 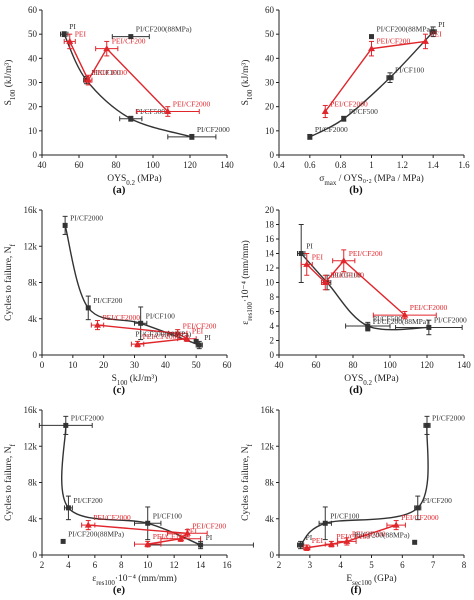 What do you see at coordinates (385, 378) in the screenshot?
I see `x-axis-label-unit: (MPa)` at bounding box center [385, 378].